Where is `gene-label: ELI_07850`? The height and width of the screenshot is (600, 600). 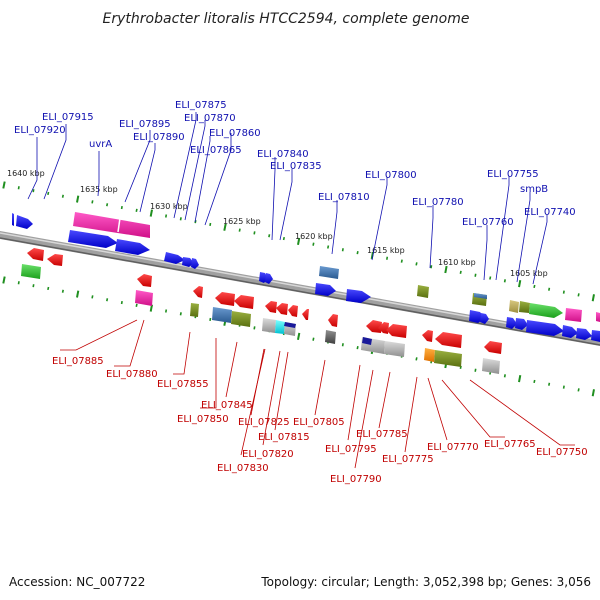 gene-label: ELI_07850 is located at coordinates (203, 419).